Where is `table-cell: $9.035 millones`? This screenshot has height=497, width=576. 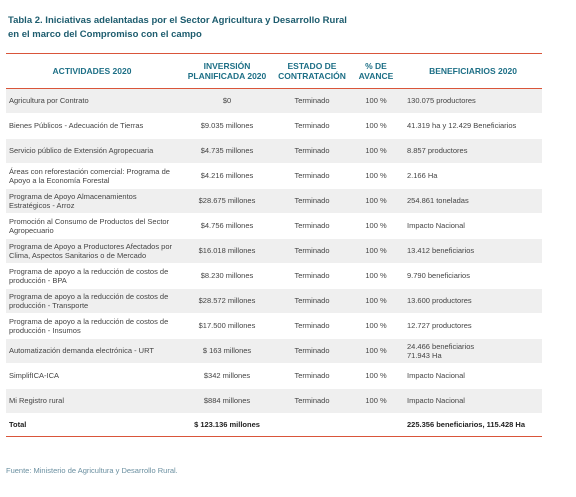
table-cell: $9.035 millones is located at coordinates (227, 126).